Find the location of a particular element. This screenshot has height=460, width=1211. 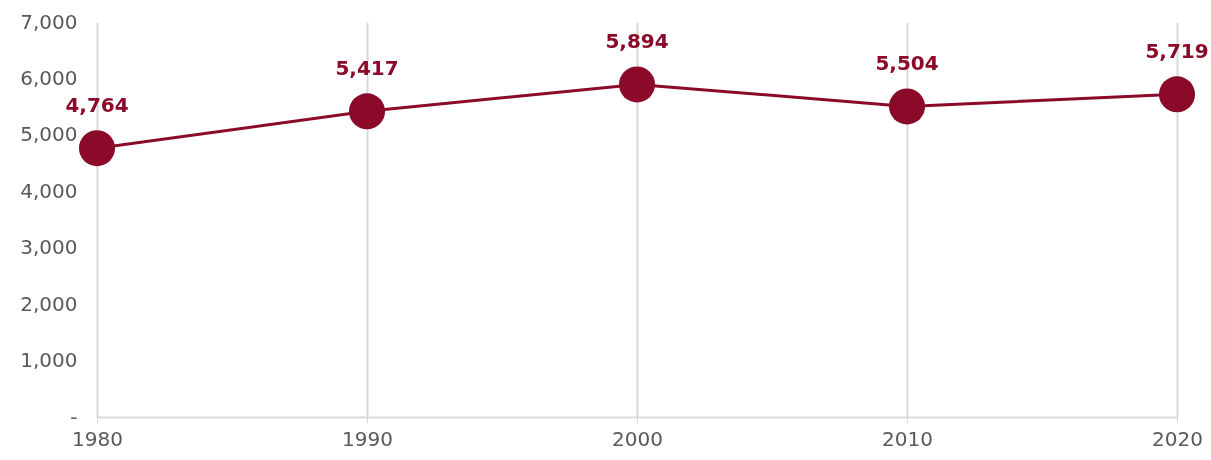

x-tick-label: 2010 is located at coordinates (907, 438).